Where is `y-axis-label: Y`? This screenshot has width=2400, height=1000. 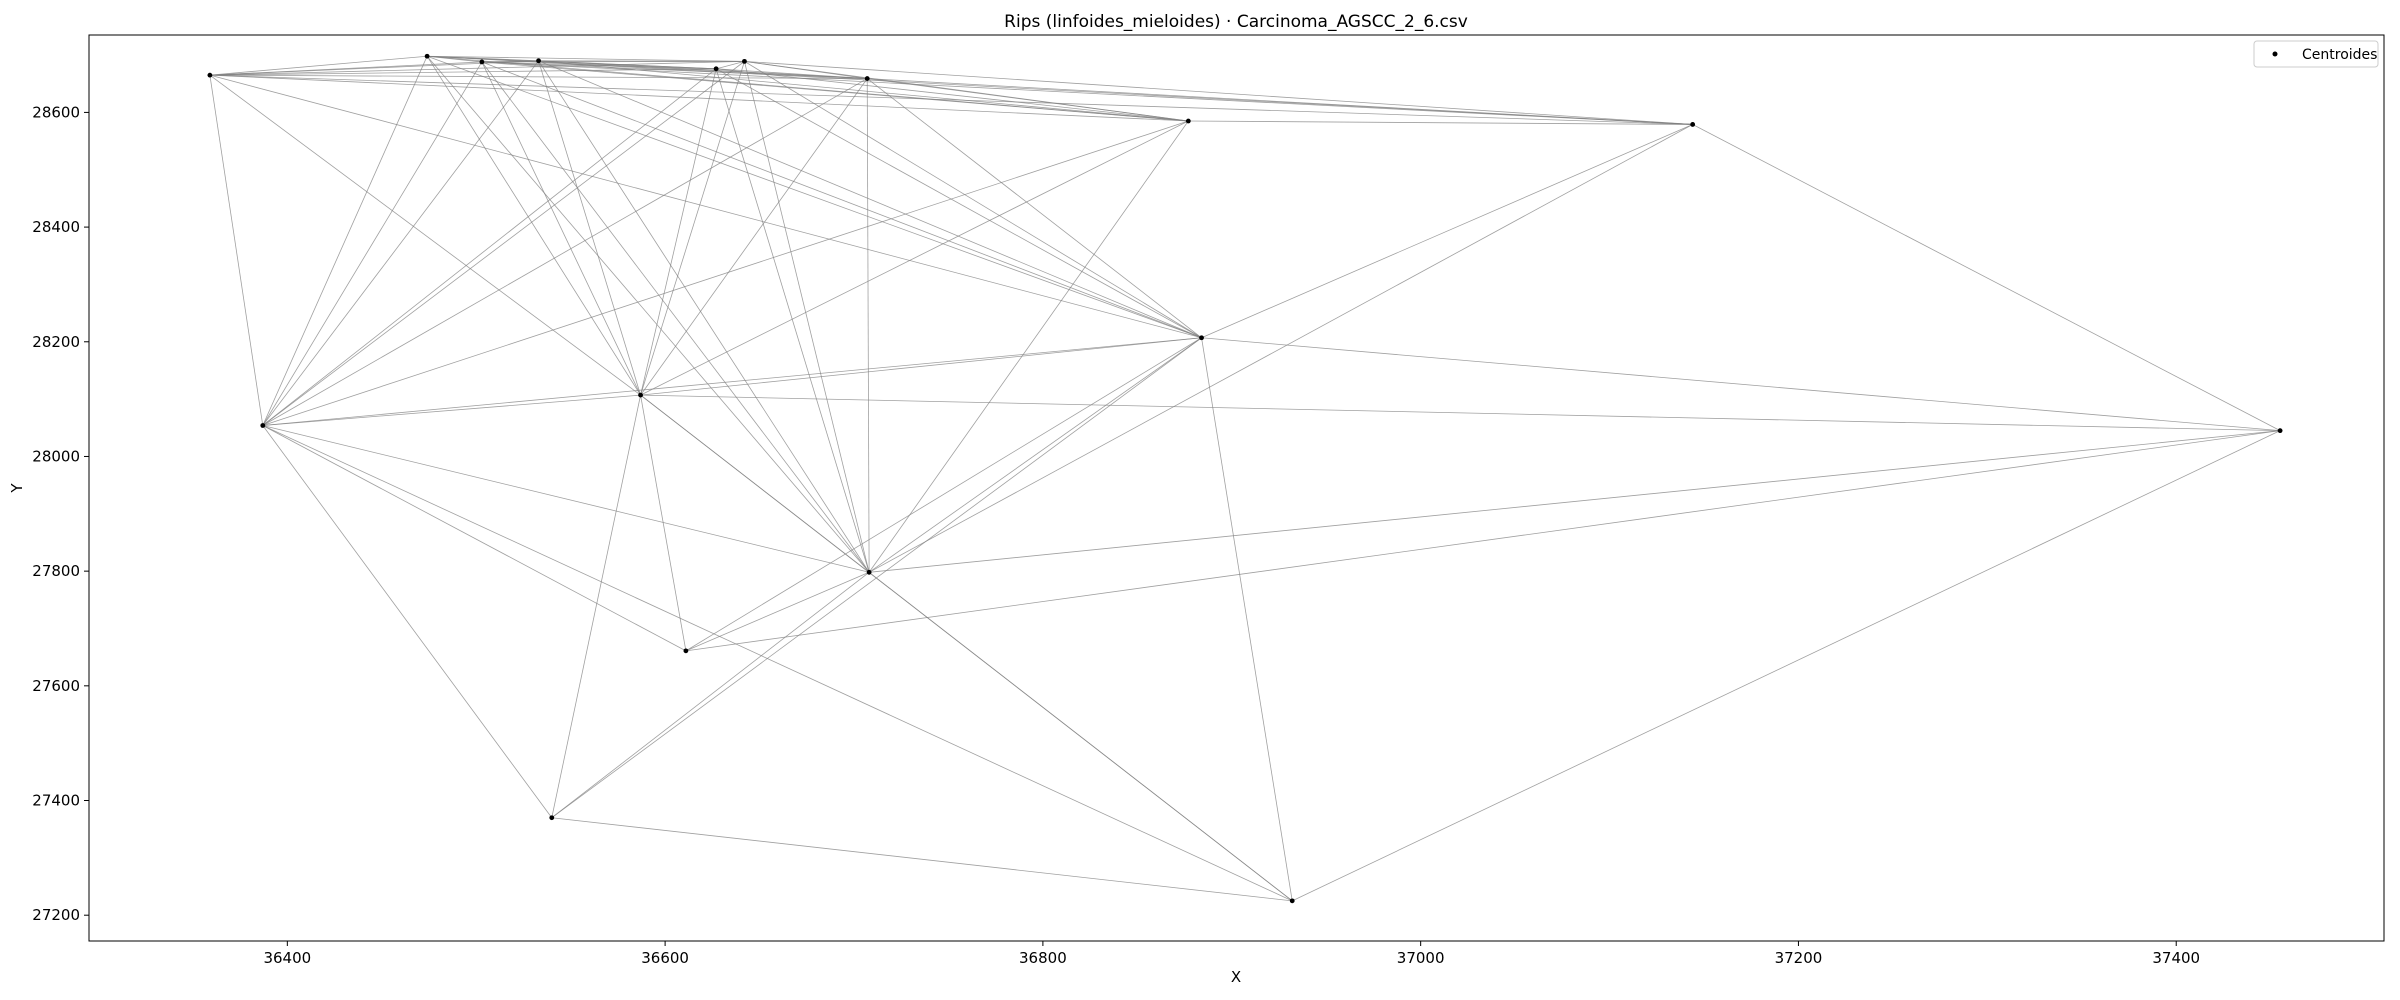 y-axis-label: Y is located at coordinates (17, 488).